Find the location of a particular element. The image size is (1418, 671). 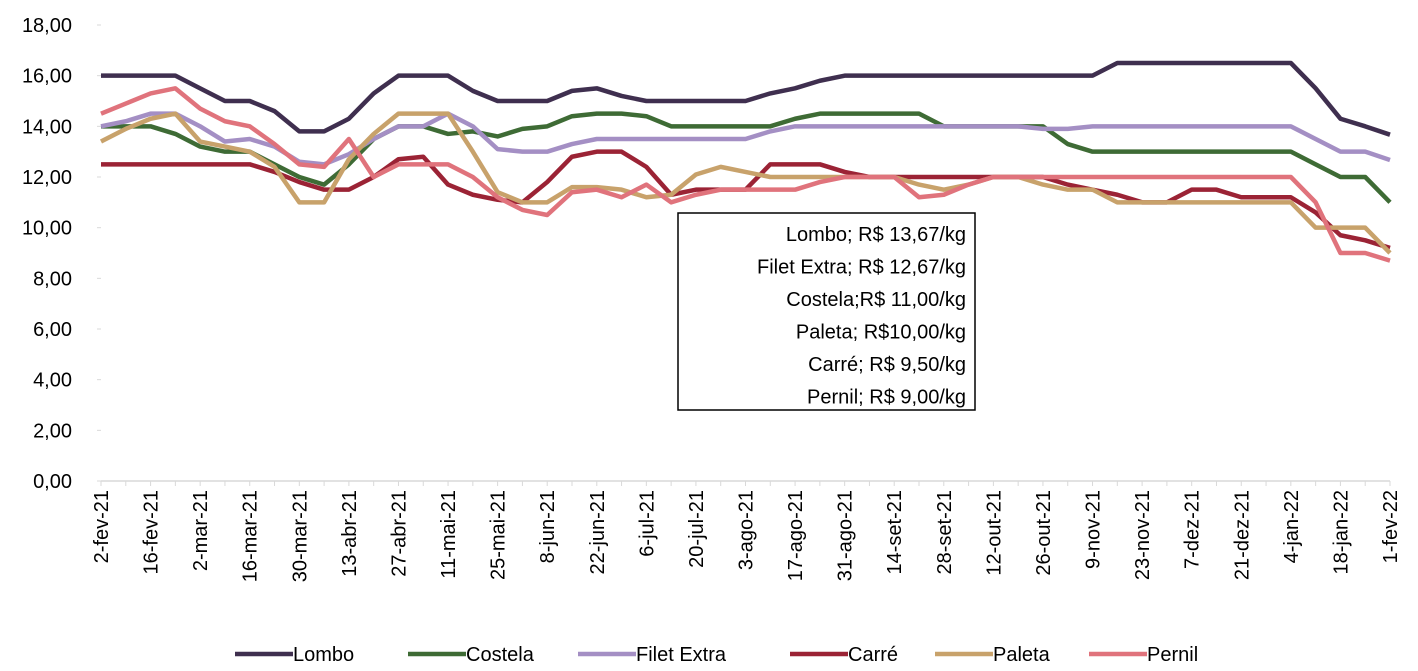

x-tick-label: 17-ago-21 is located at coordinates (796, 535).